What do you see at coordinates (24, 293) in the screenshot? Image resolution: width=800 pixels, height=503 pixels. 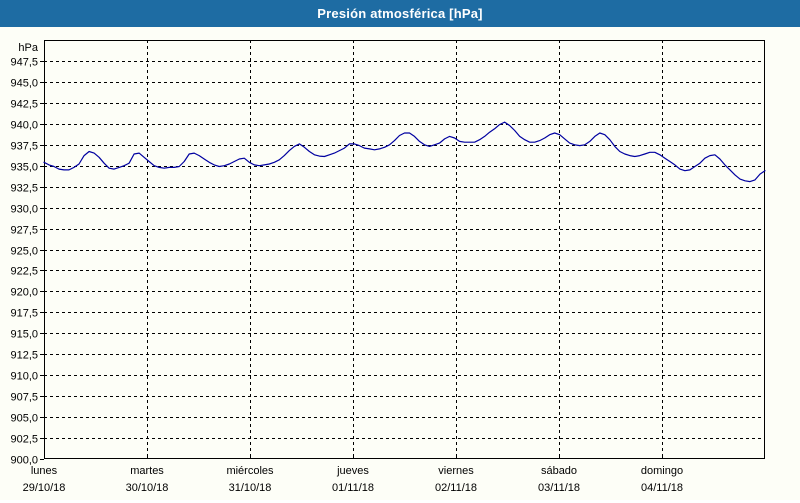 I see `y-tick-label: 920,0` at bounding box center [24, 293].